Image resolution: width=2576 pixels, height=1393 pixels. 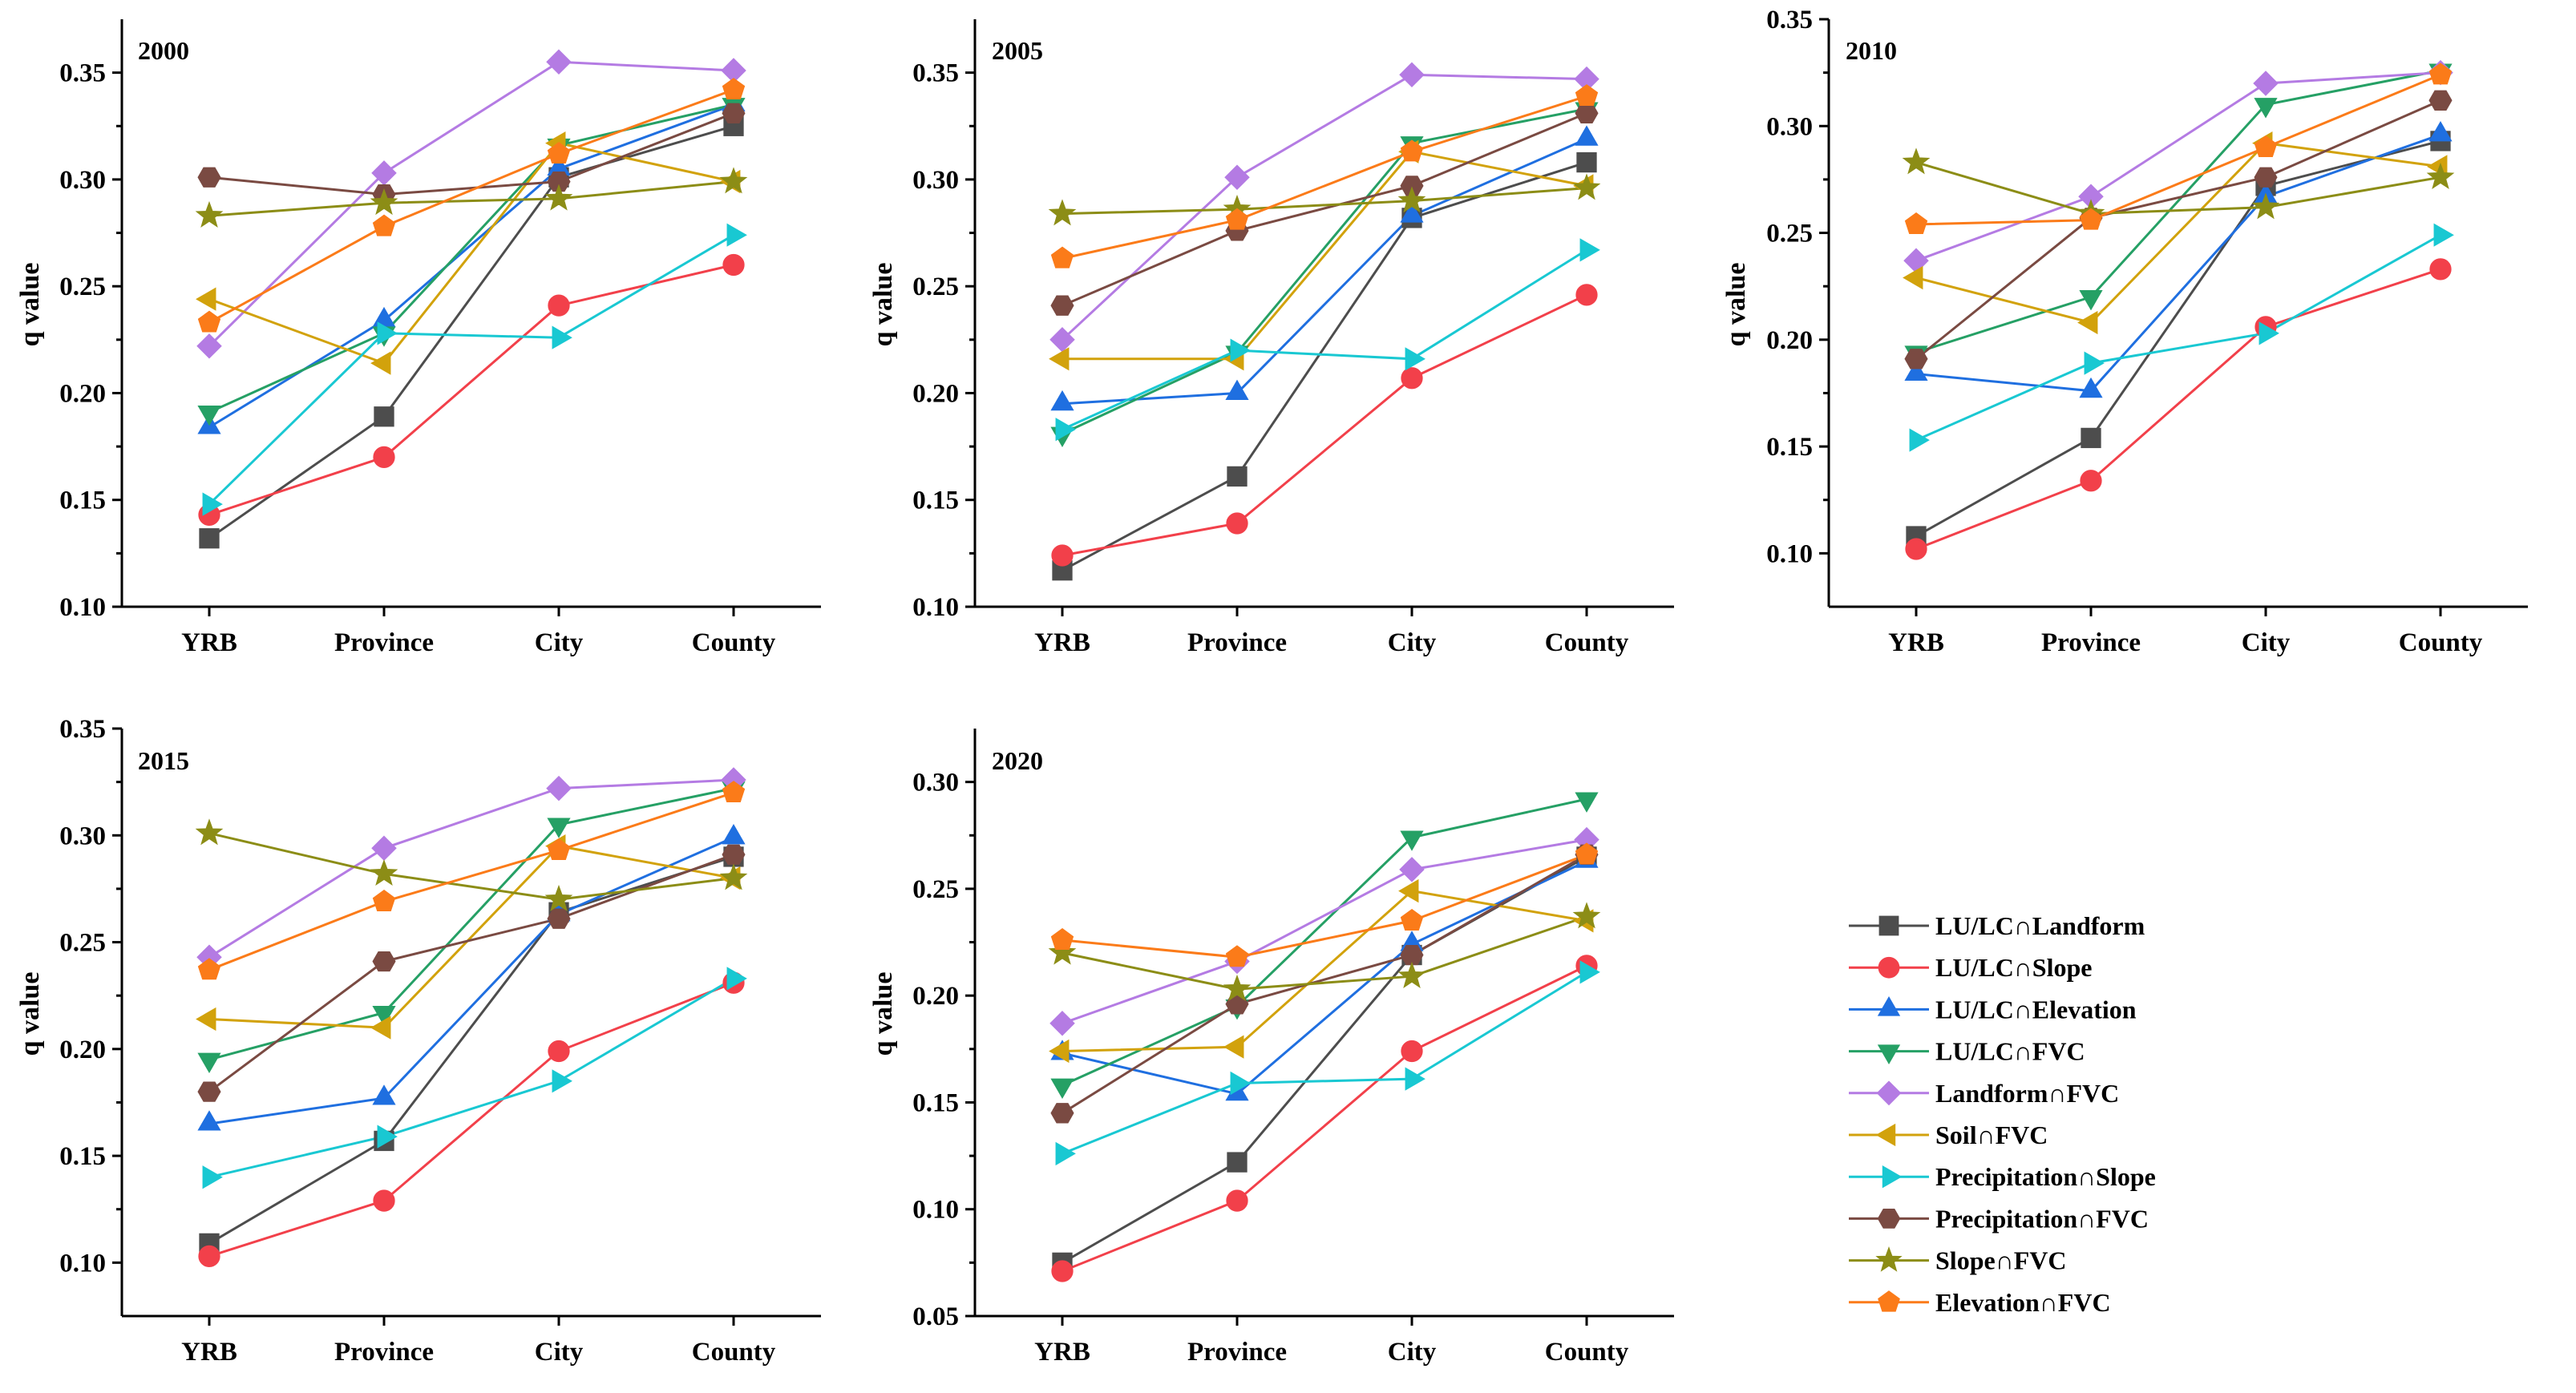 What do you see at coordinates (163, 760) in the screenshot?
I see `panel-title: 2015` at bounding box center [163, 760].